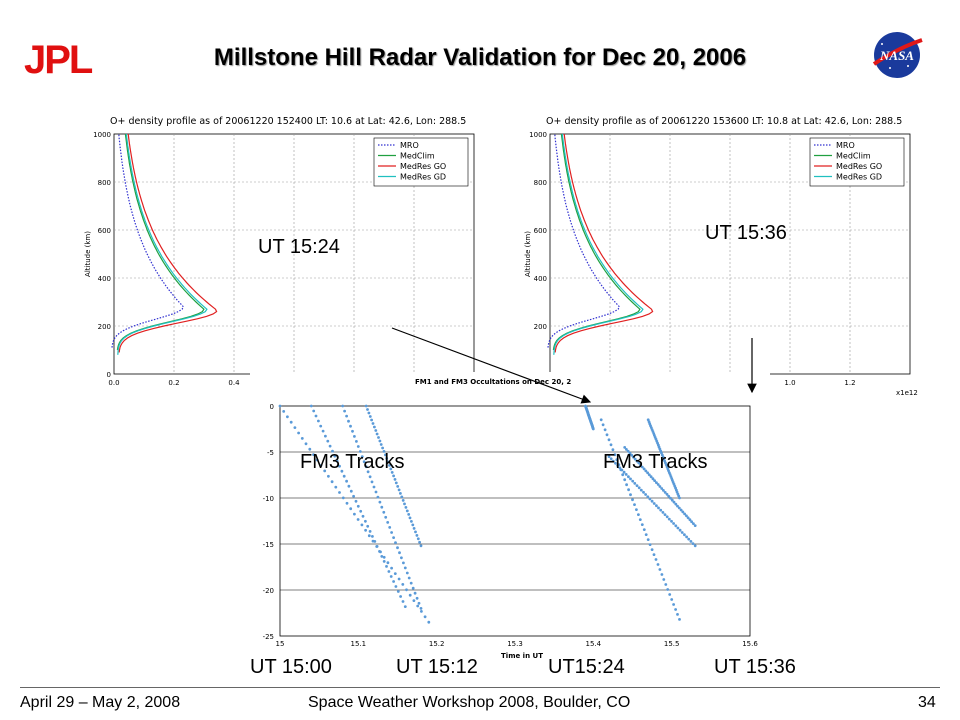 This screenshot has height=720, width=960. What do you see at coordinates (109, 375) in the screenshot?
I see `y-tick-label: 0` at bounding box center [109, 375].